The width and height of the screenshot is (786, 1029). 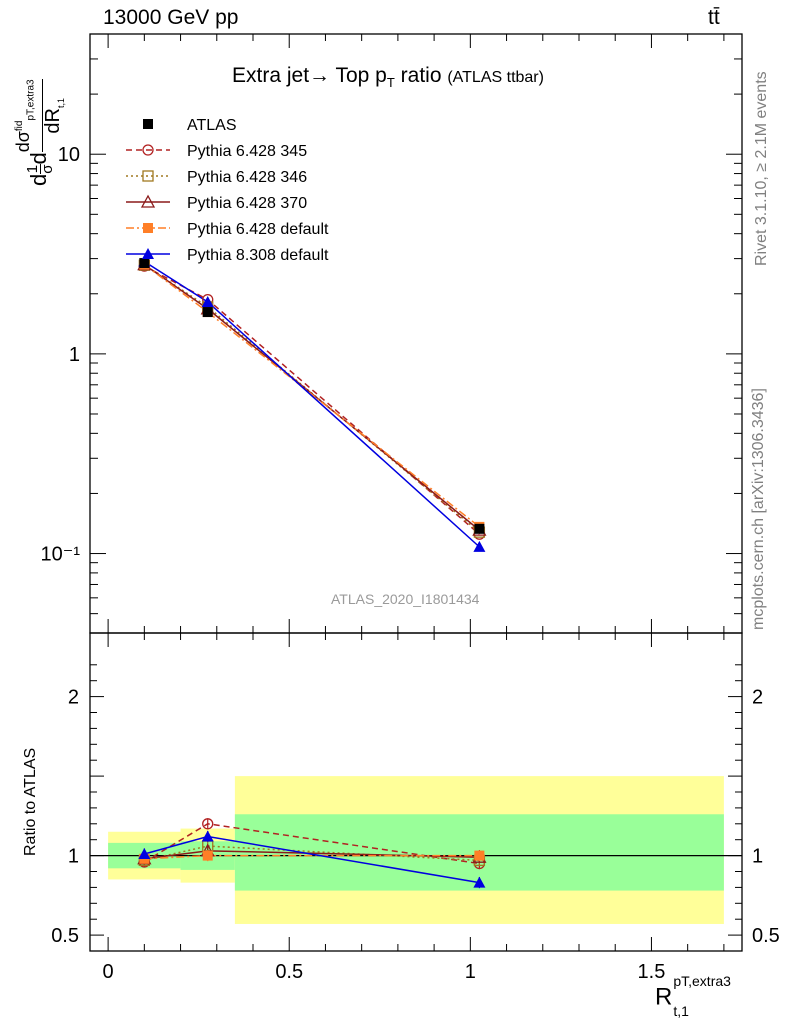 What do you see at coordinates (405, 599) in the screenshot?
I see `analysis-watermark: ATLAS_2020_I1801434` at bounding box center [405, 599].